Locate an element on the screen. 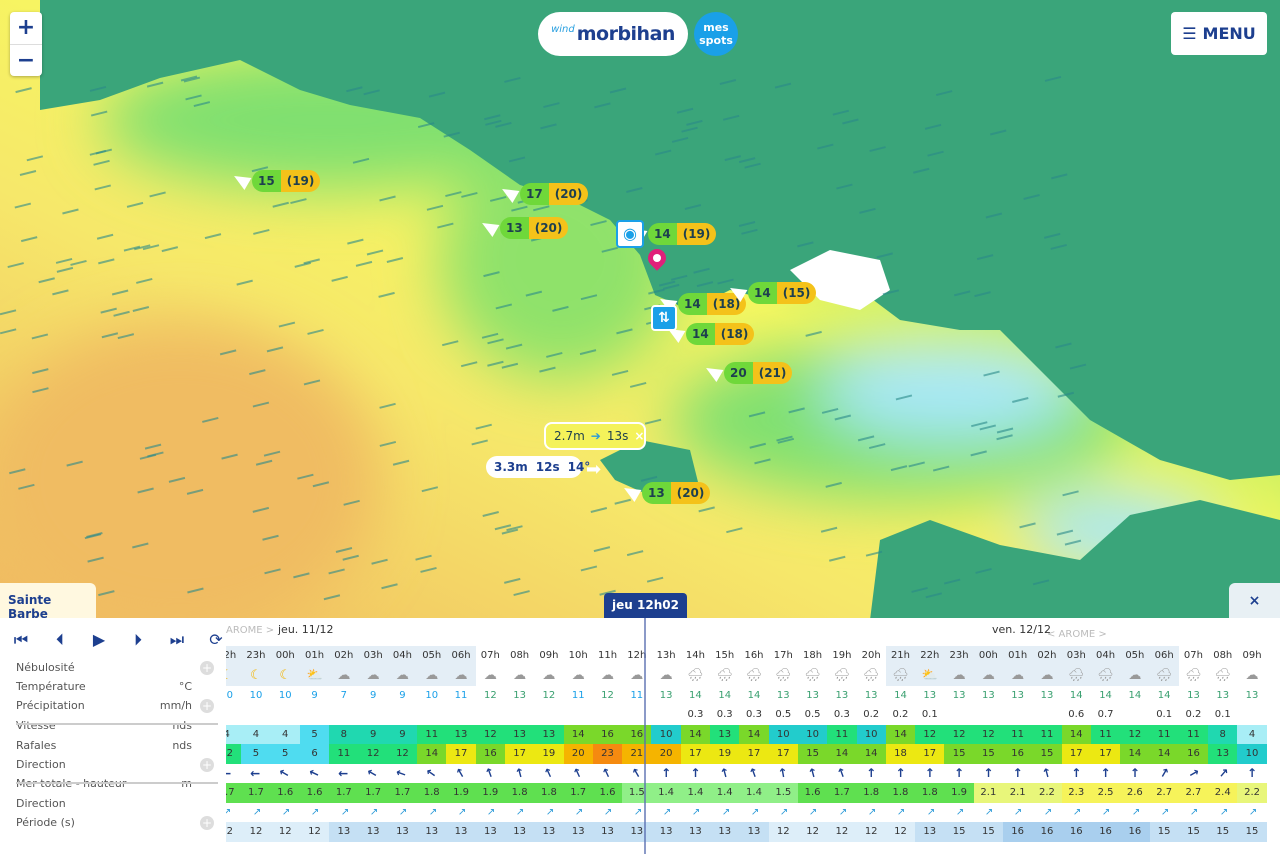 The image size is (1280, 854). forecast-column: 02h ☁ 13 11 15 ↑ 2.2 ↑ 16 is located at coordinates (1047, 744).